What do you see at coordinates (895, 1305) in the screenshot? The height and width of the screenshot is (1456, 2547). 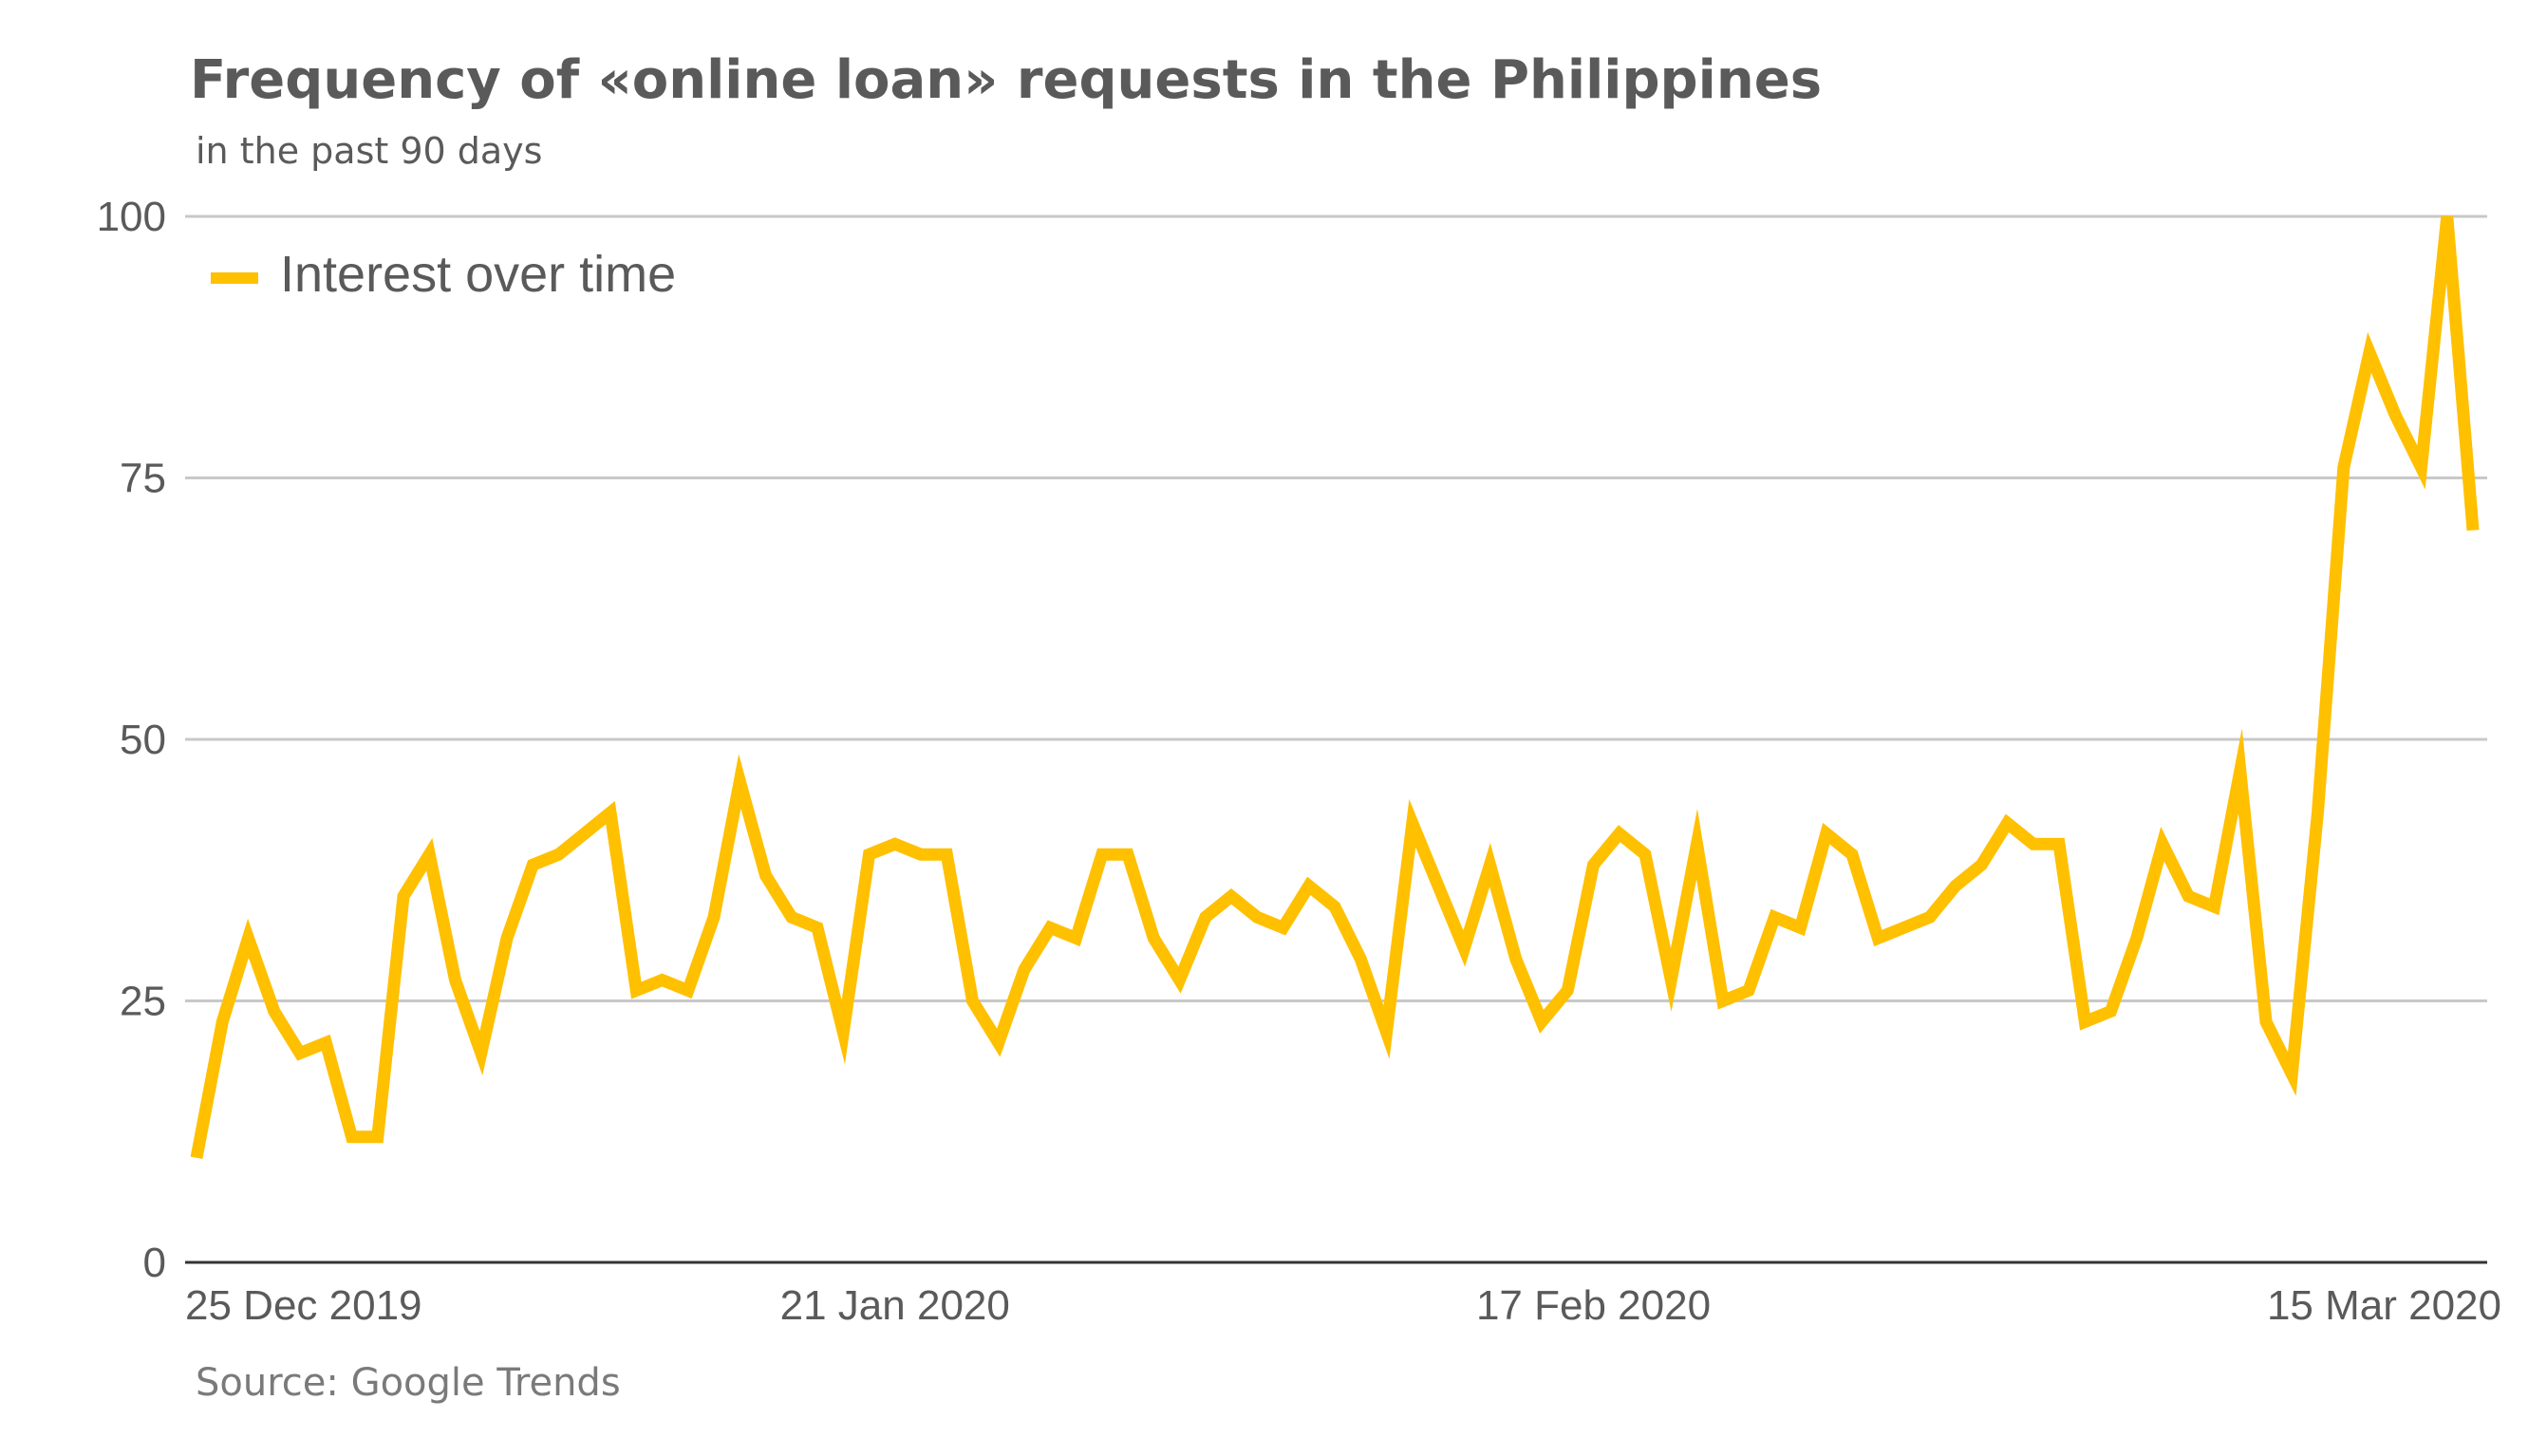 I see `x-tick-label: 21 Jan 2020` at bounding box center [895, 1305].